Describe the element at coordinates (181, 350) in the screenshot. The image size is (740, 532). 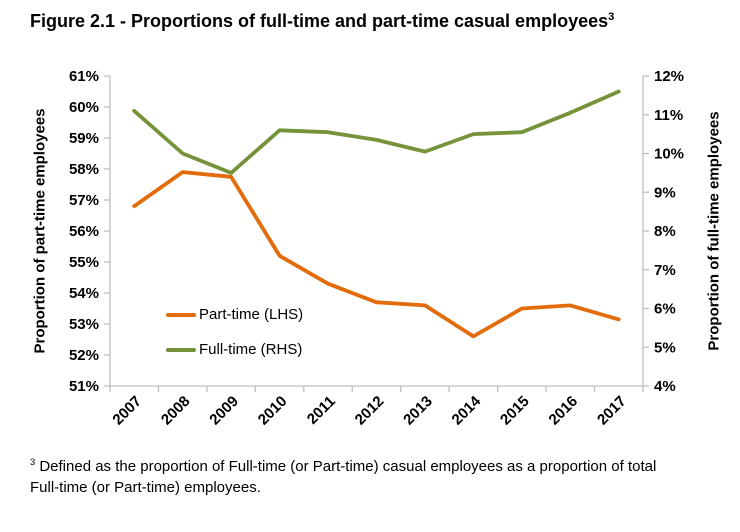
I see `full-time-line-swatch` at that location.